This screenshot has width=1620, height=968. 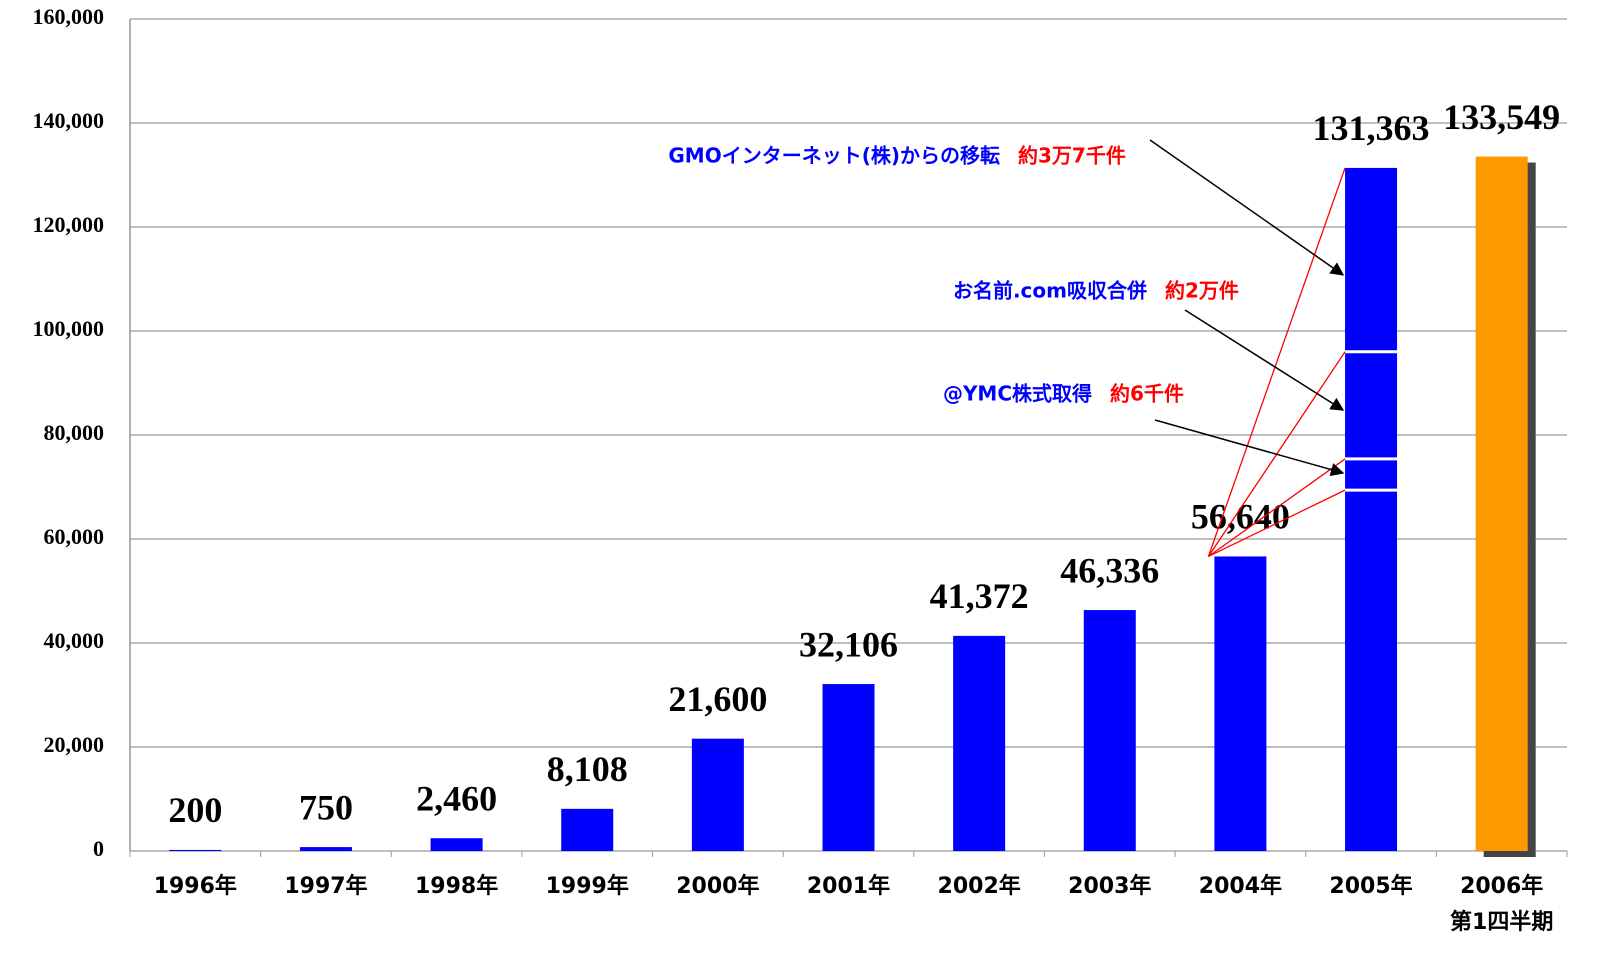 I want to click on value-label: 41,372, so click(x=979, y=596).